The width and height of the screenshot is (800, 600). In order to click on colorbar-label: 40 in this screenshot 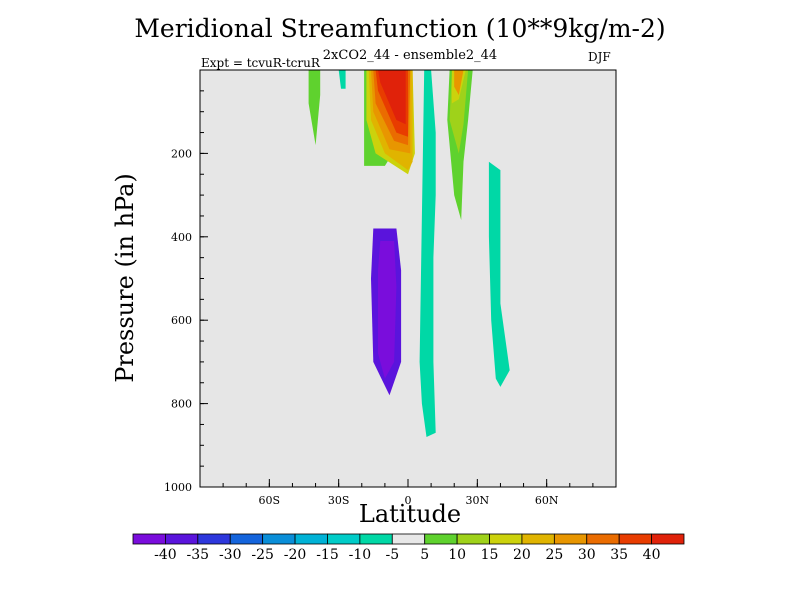, I will do `click(652, 555)`.